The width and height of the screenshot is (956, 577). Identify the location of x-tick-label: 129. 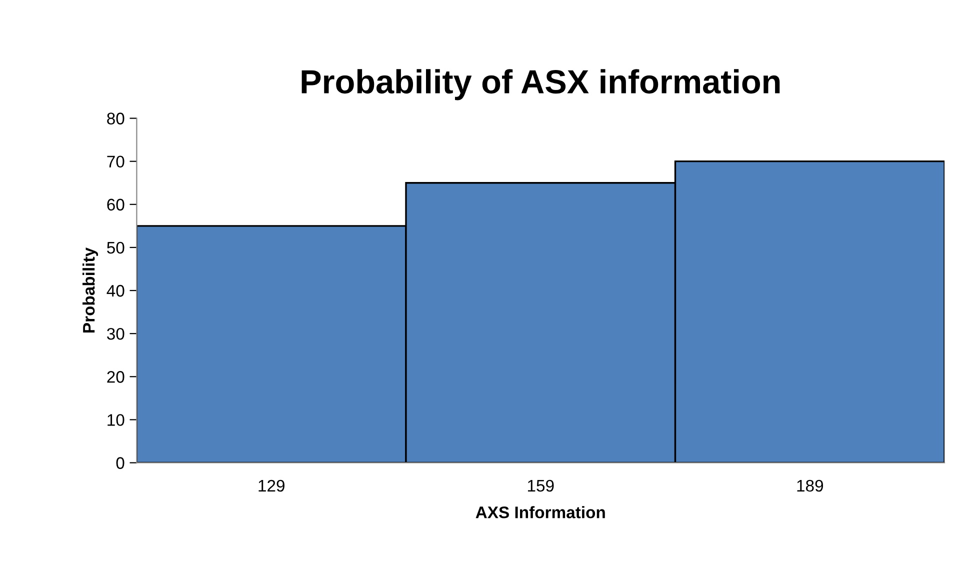
(271, 486).